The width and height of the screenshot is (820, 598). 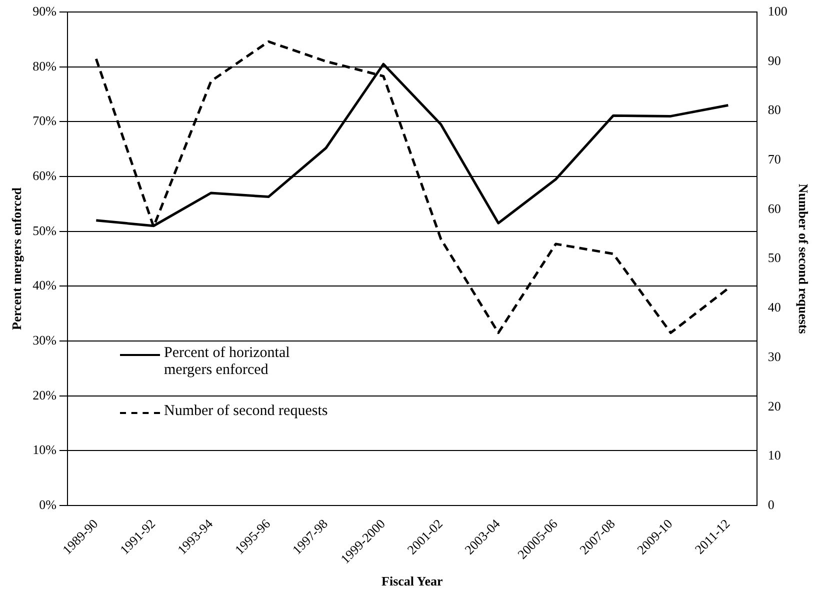 I want to click on y-tick-label: 50%, so click(x=44, y=230).